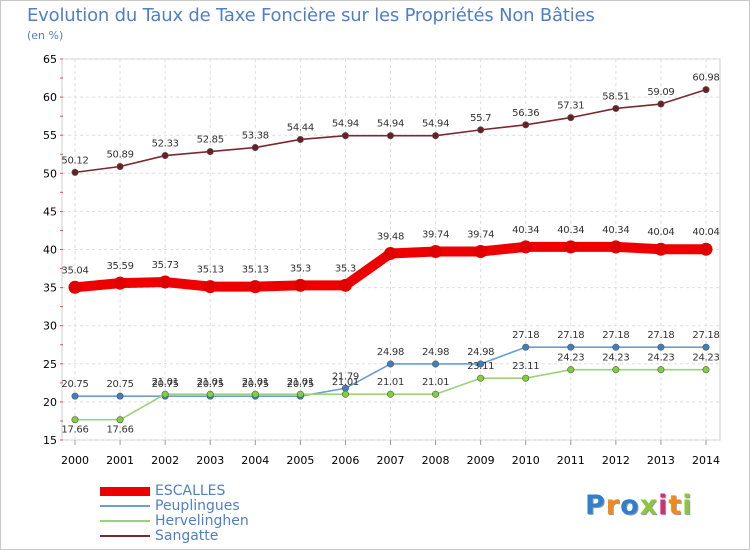 The width and height of the screenshot is (750, 550). Describe the element at coordinates (571, 370) in the screenshot. I see `point-hervelinghen-2011` at that location.